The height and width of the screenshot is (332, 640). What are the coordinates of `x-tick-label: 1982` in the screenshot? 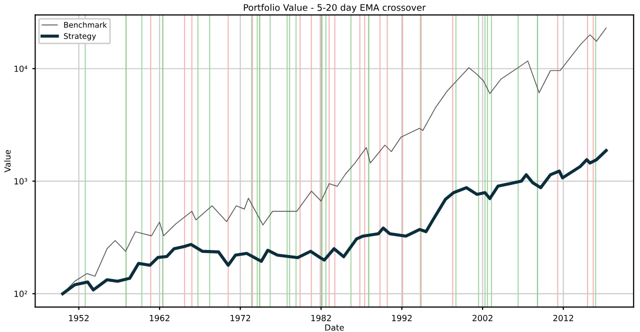 It's located at (321, 318).